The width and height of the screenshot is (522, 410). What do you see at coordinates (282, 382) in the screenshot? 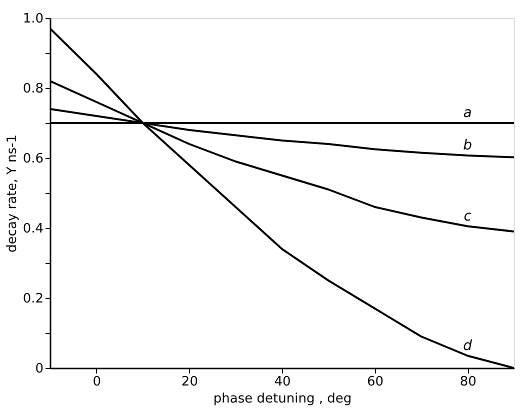
I see `x-tick-label: 40` at bounding box center [282, 382].